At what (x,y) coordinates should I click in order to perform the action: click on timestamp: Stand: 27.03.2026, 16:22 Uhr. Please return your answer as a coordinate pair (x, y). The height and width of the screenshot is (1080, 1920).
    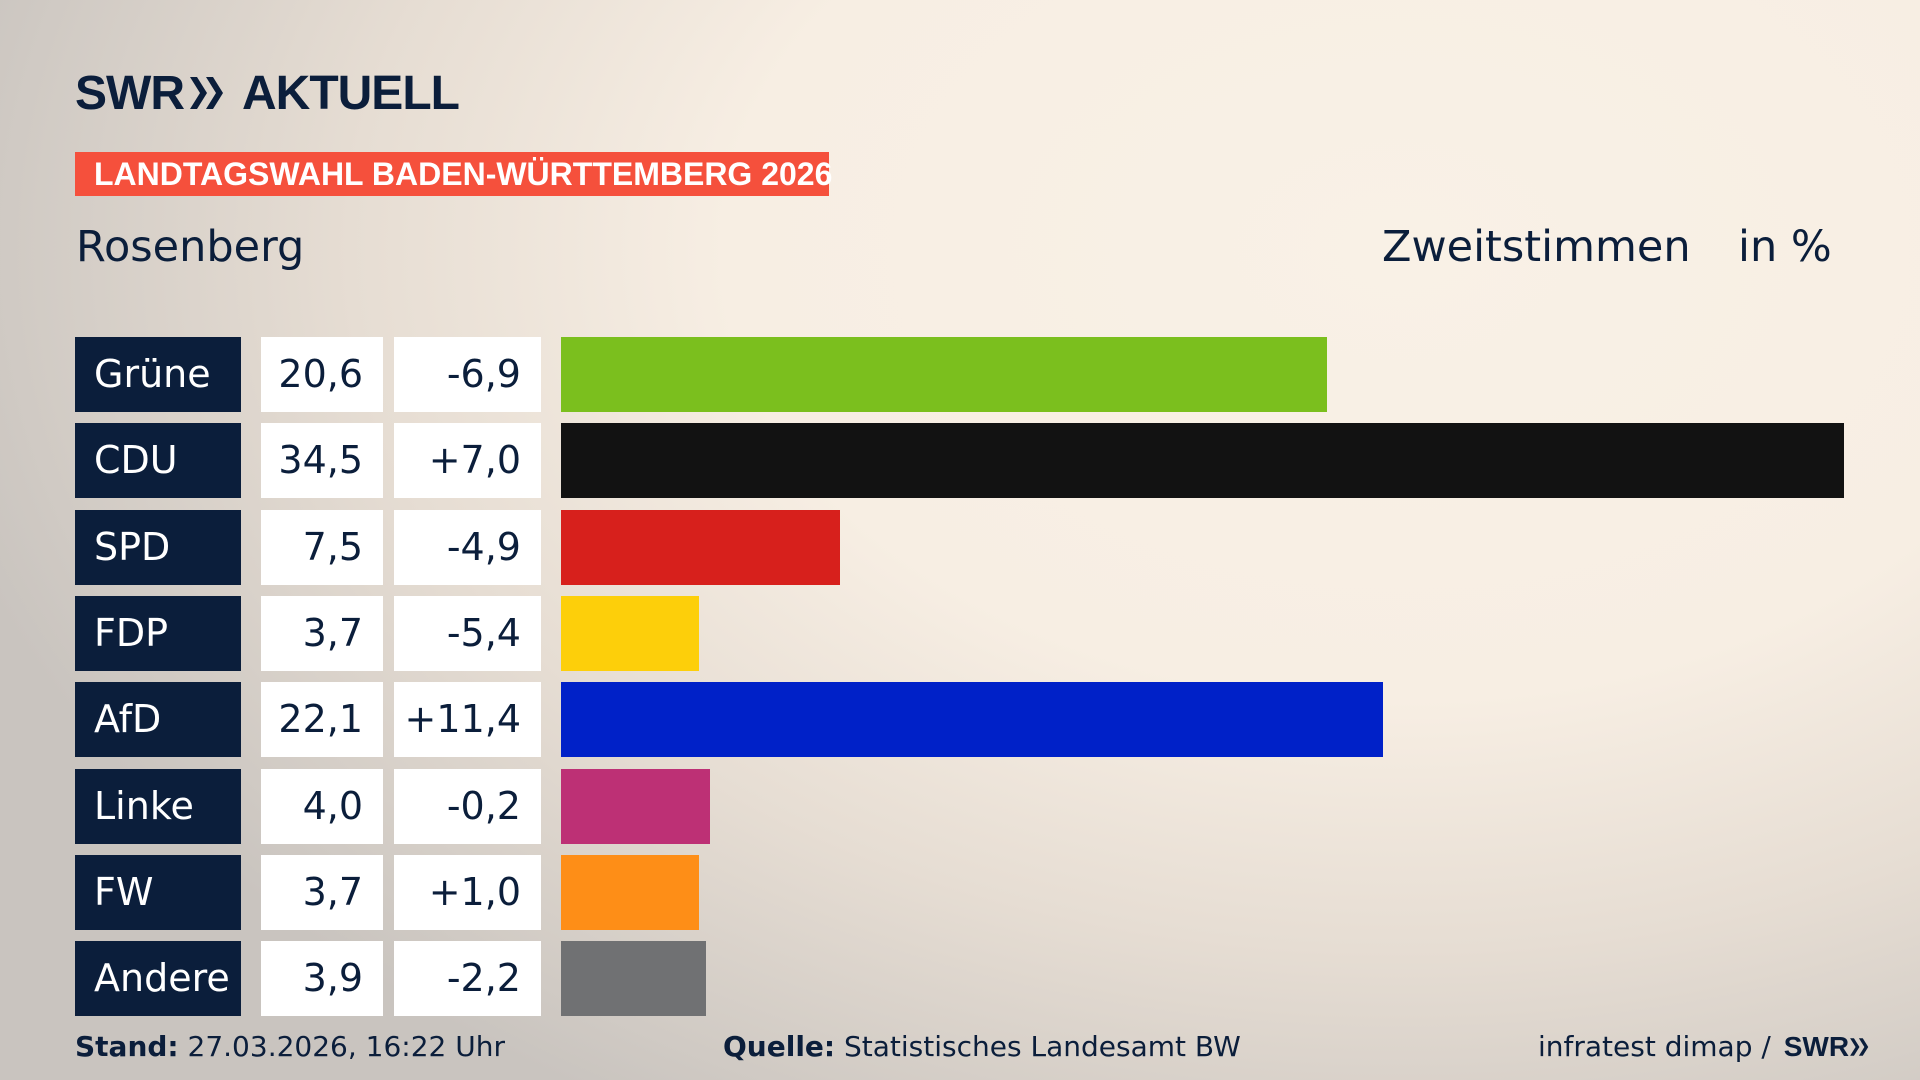
    Looking at the image, I should click on (290, 1046).